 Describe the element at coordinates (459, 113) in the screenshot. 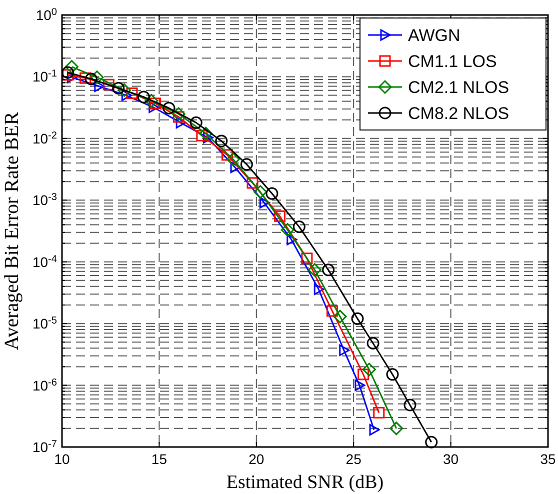

I see `legend-label: CM8.2 NLOS` at that location.